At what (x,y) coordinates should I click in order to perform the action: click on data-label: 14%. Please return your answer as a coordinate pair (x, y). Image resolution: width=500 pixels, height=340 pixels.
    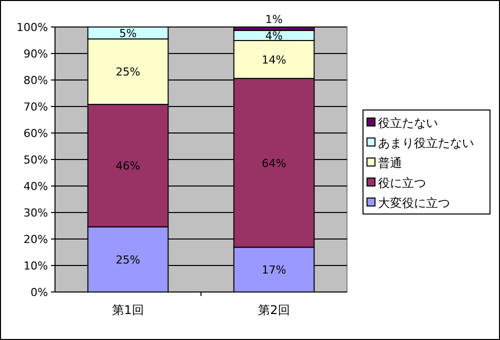
    Looking at the image, I should click on (274, 59).